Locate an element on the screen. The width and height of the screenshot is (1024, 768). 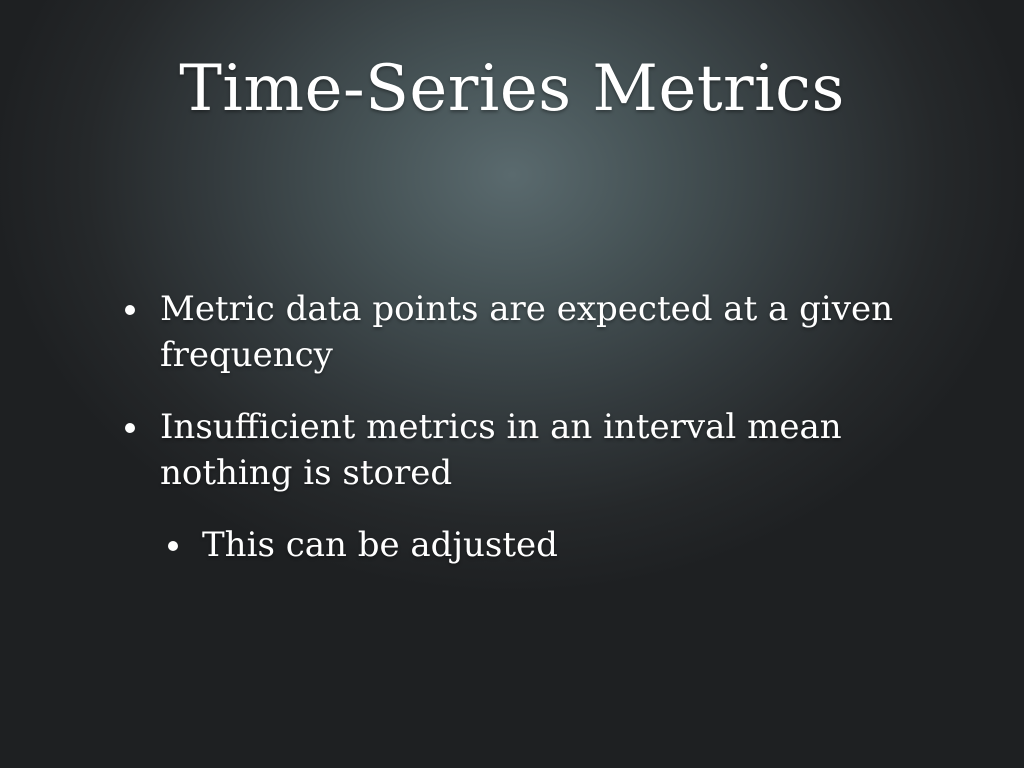
slide-title: Time-Series Metrics is located at coordinates (512, 89).